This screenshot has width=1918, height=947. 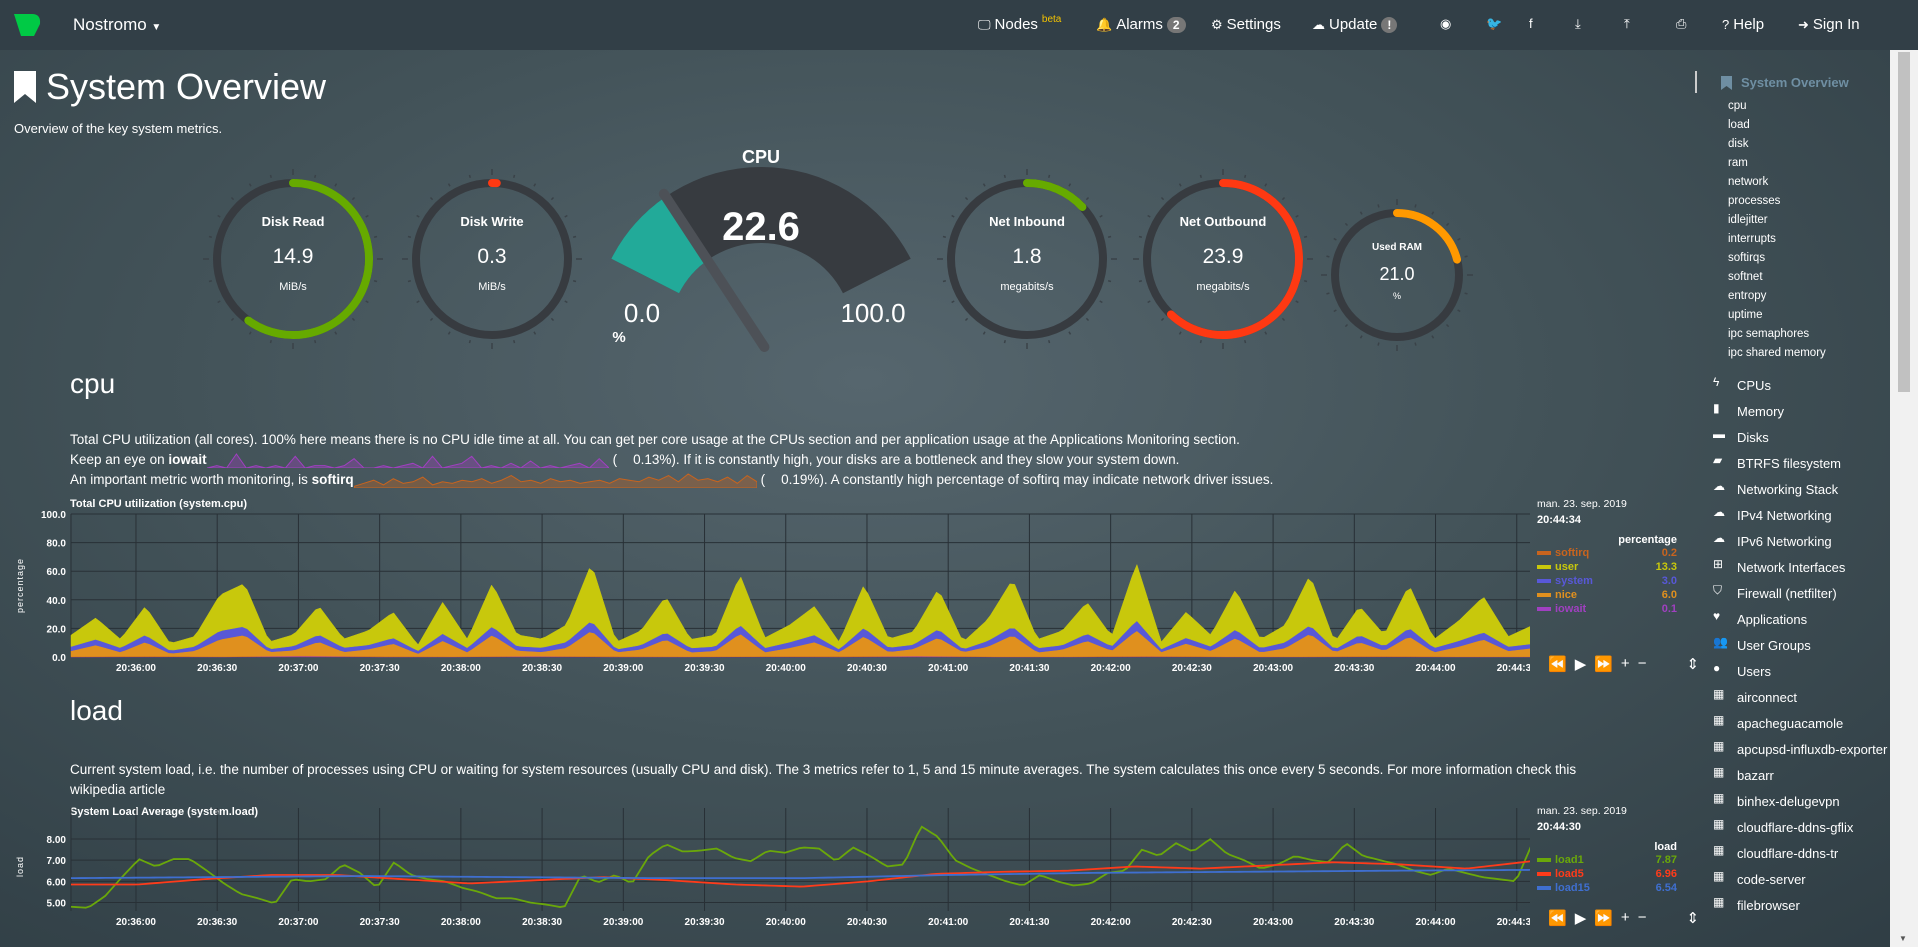 What do you see at coordinates (1738, 144) in the screenshot?
I see `sidebar-subitem-disk: disk` at bounding box center [1738, 144].